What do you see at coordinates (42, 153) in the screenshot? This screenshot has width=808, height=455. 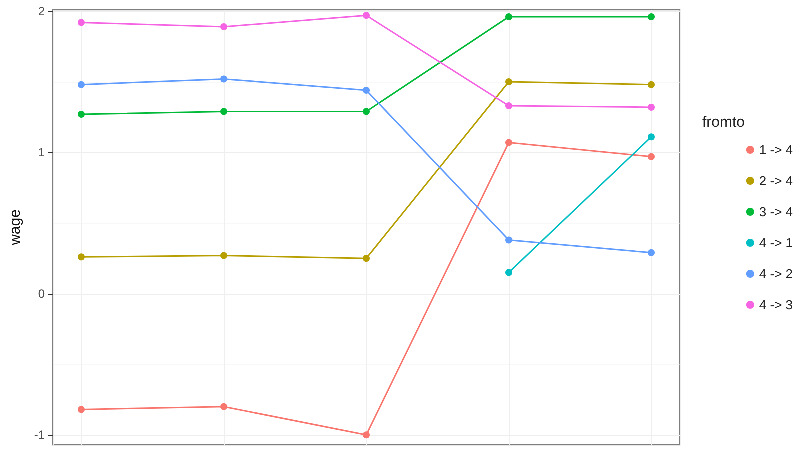 I see `y-tick-label: 1` at bounding box center [42, 153].